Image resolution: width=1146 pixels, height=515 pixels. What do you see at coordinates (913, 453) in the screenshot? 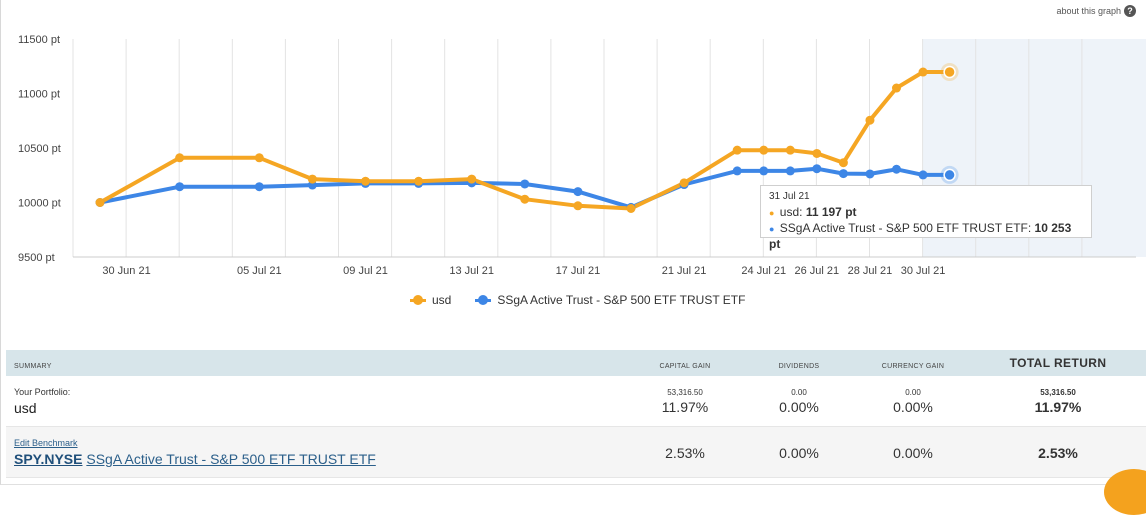
I see `benchmark-currency-gain-pct: 0.00%` at bounding box center [913, 453].